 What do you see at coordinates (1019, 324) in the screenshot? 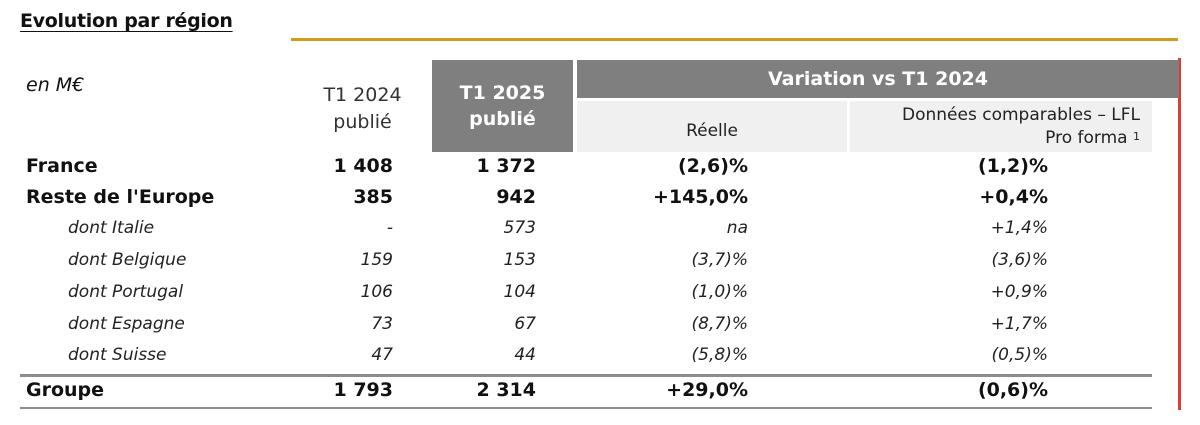
I see `cell-lfl: +1,7%` at bounding box center [1019, 324].